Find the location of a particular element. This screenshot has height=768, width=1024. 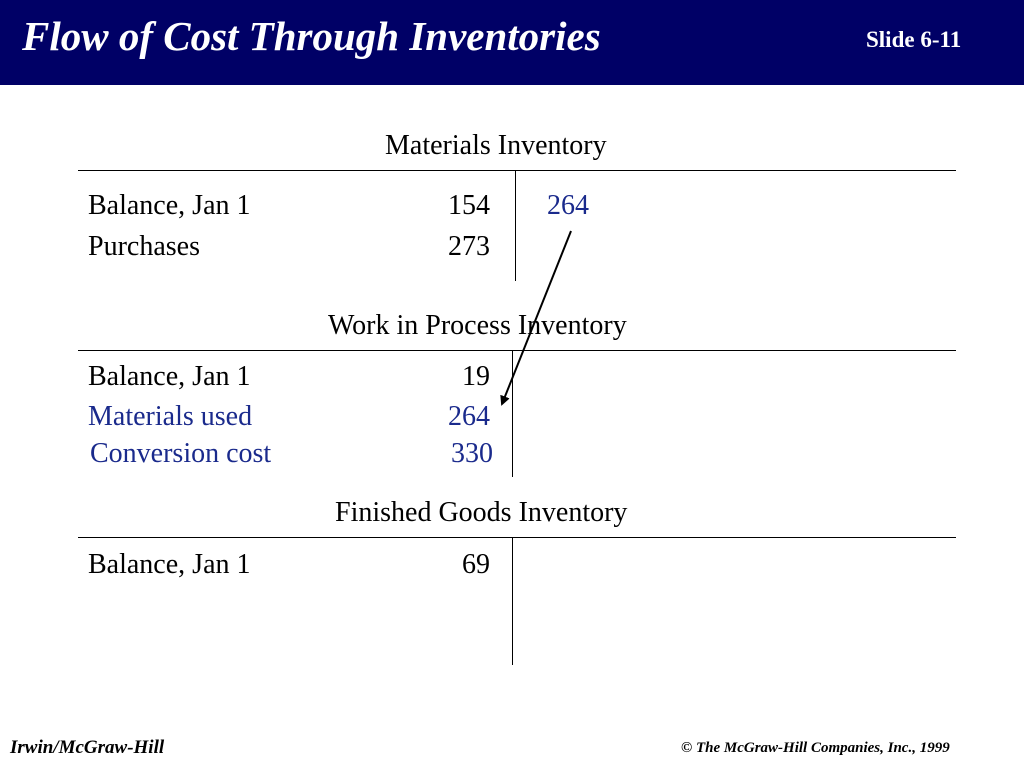

wip-debit-label-2: Materials used is located at coordinates (170, 416).